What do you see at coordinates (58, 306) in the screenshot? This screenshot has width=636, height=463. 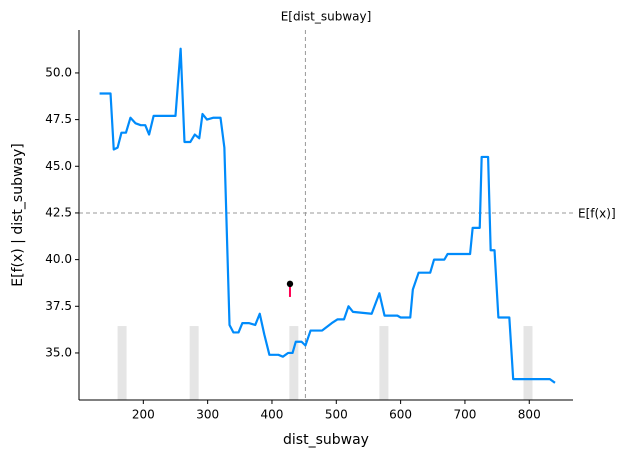 I see `y-tick-label: 37.5` at bounding box center [58, 306].